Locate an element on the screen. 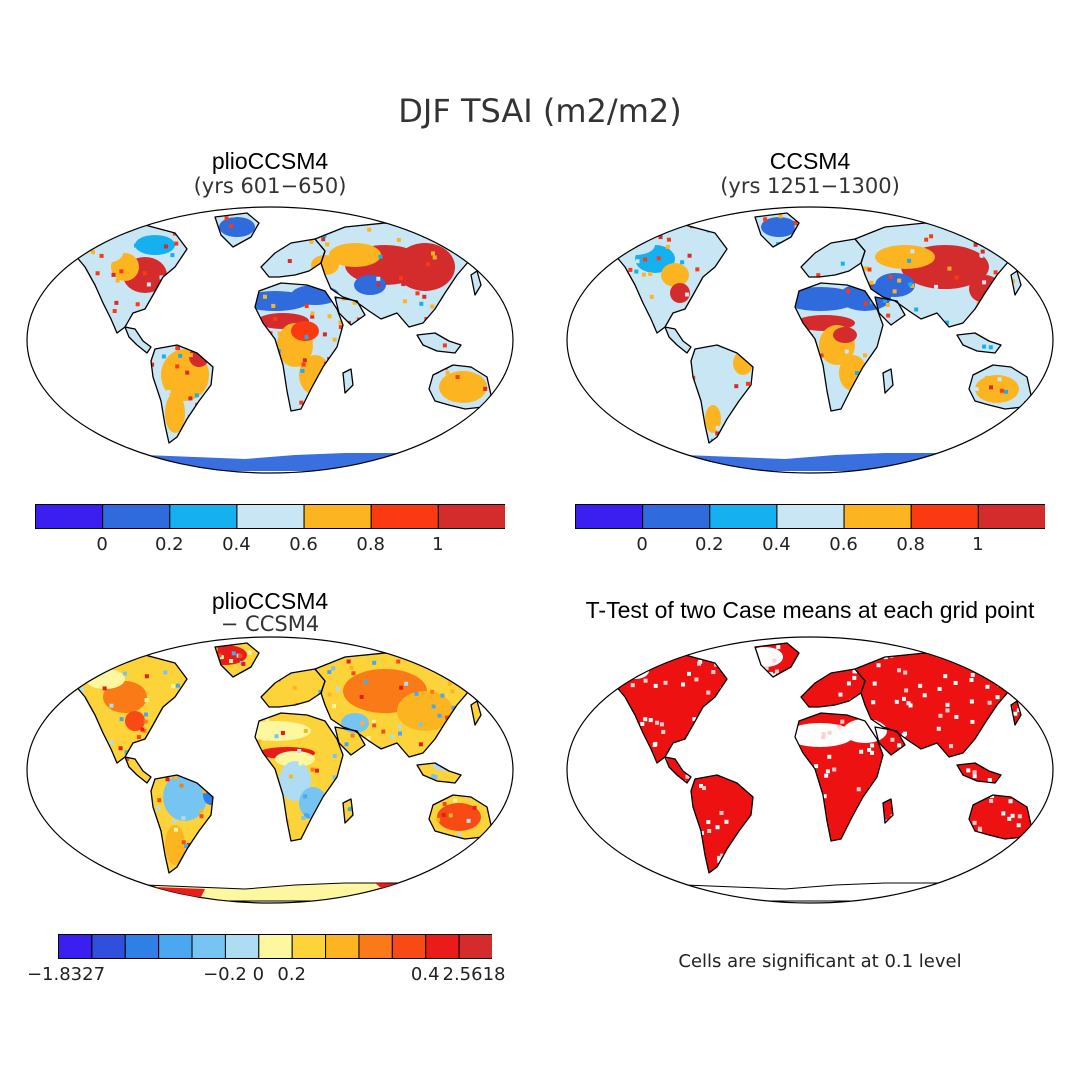 Image resolution: width=1080 pixels, height=1080 pixels. colorbar-tick-label: 2.5618 is located at coordinates (474, 974).